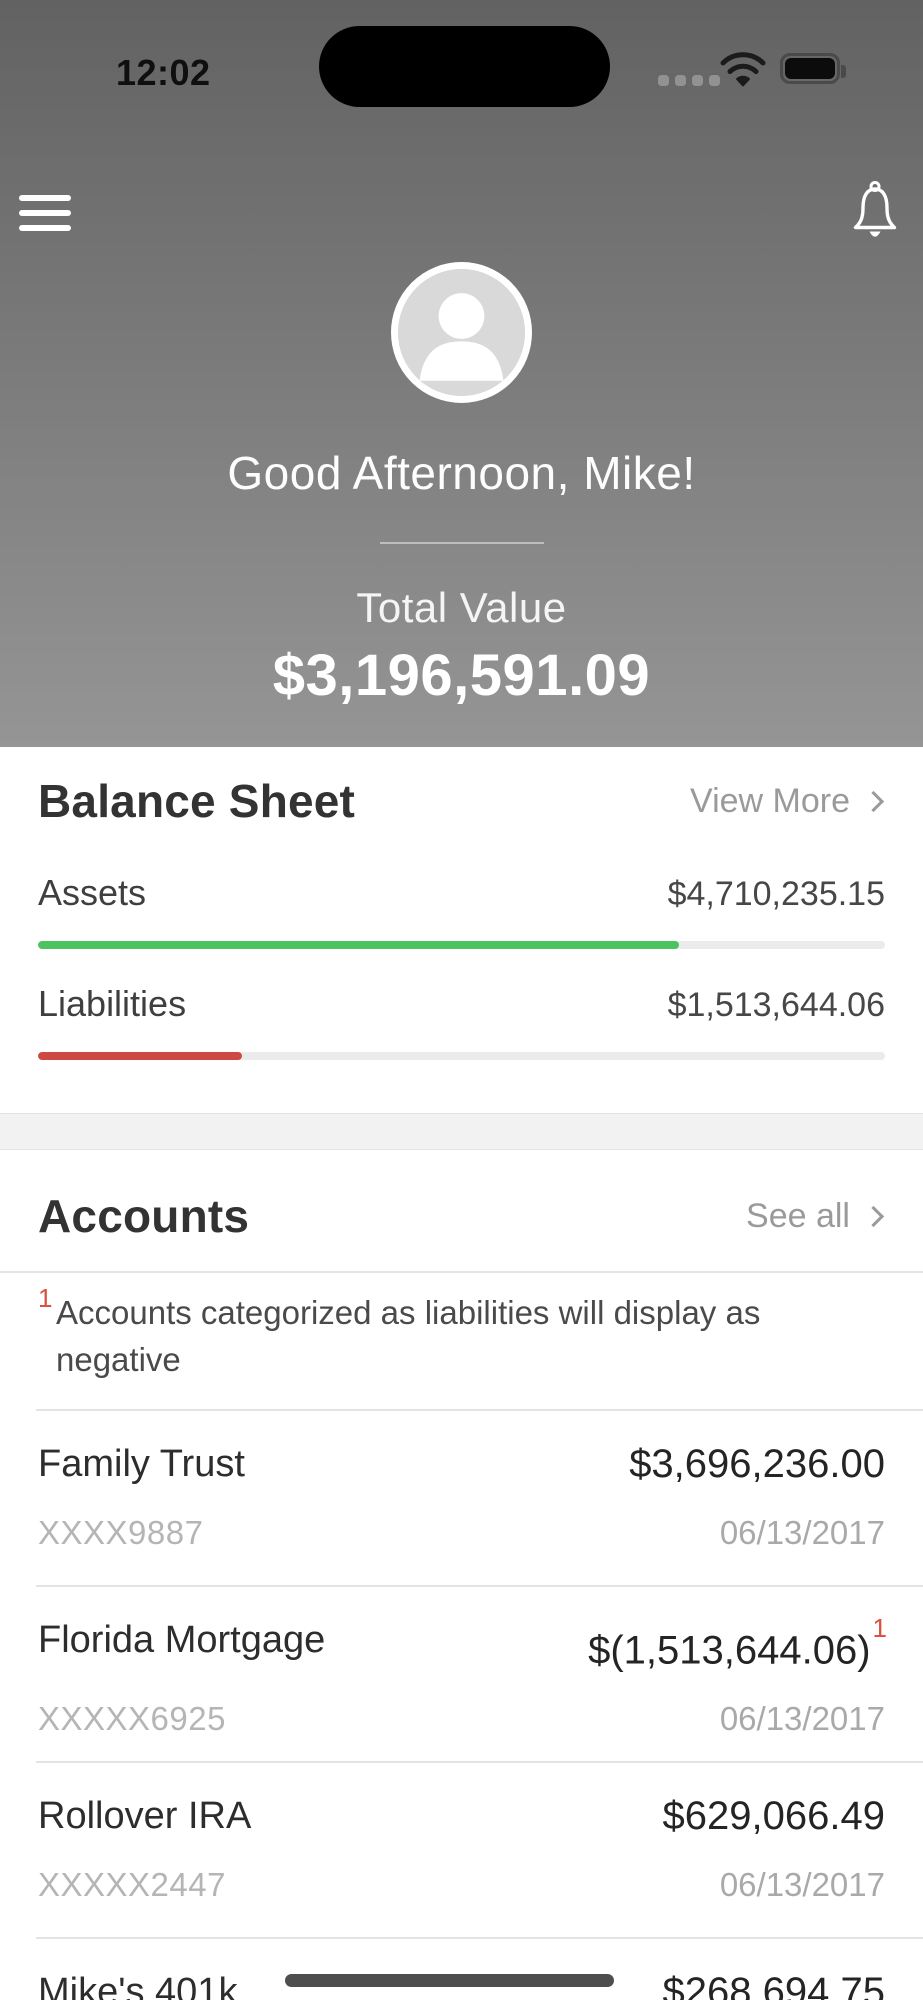 This screenshot has height=2000, width=923. What do you see at coordinates (450, 1980) in the screenshot?
I see `redaction-bar` at bounding box center [450, 1980].